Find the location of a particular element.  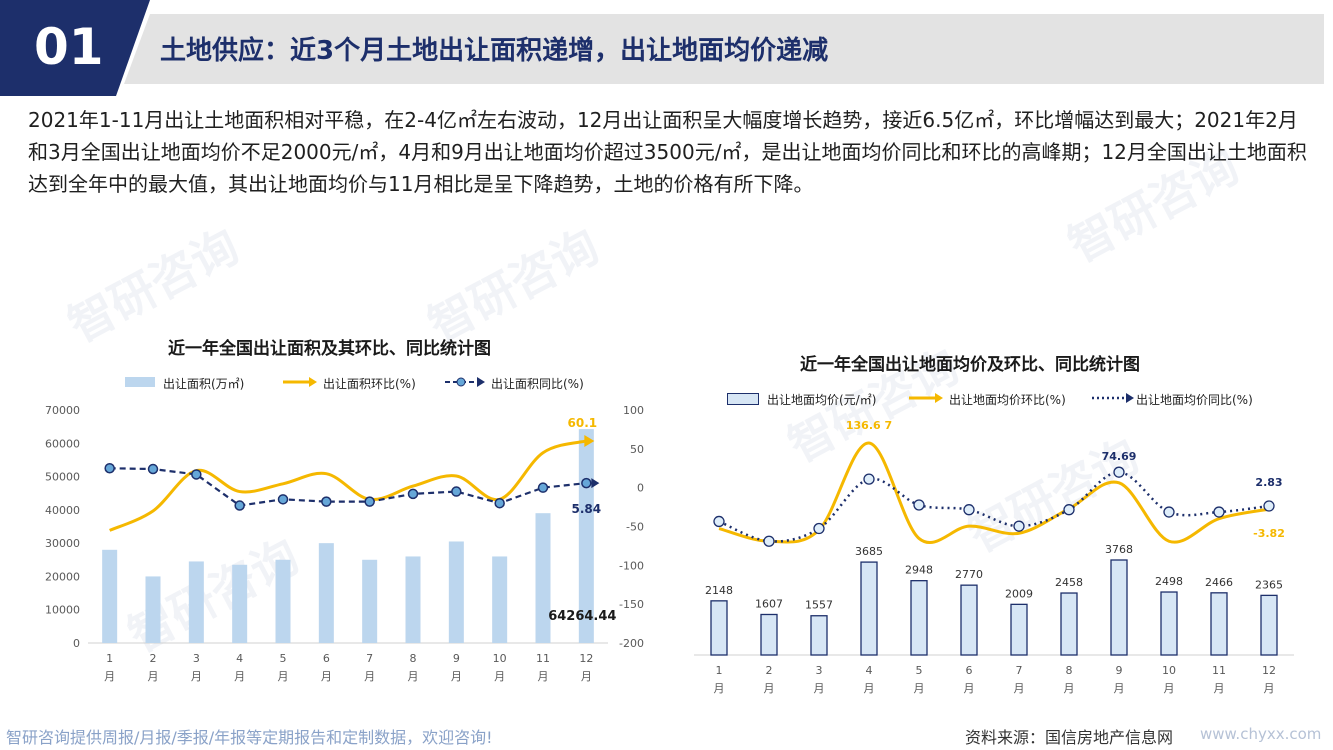

chart1-right-tick: 100 is located at coordinates (633, 410).